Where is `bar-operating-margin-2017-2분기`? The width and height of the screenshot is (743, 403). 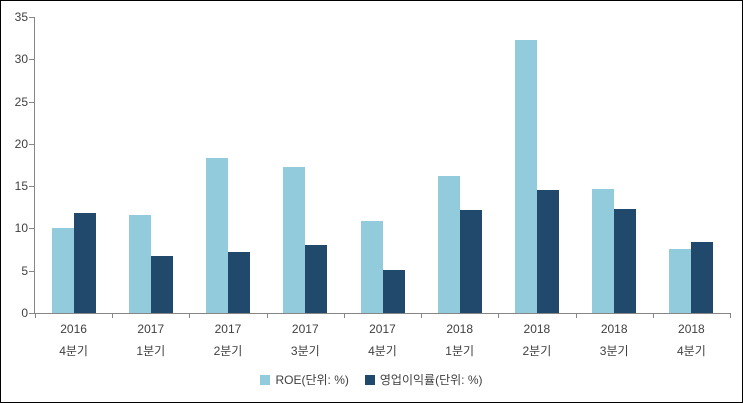
bar-operating-margin-2017-2분기 is located at coordinates (239, 282).